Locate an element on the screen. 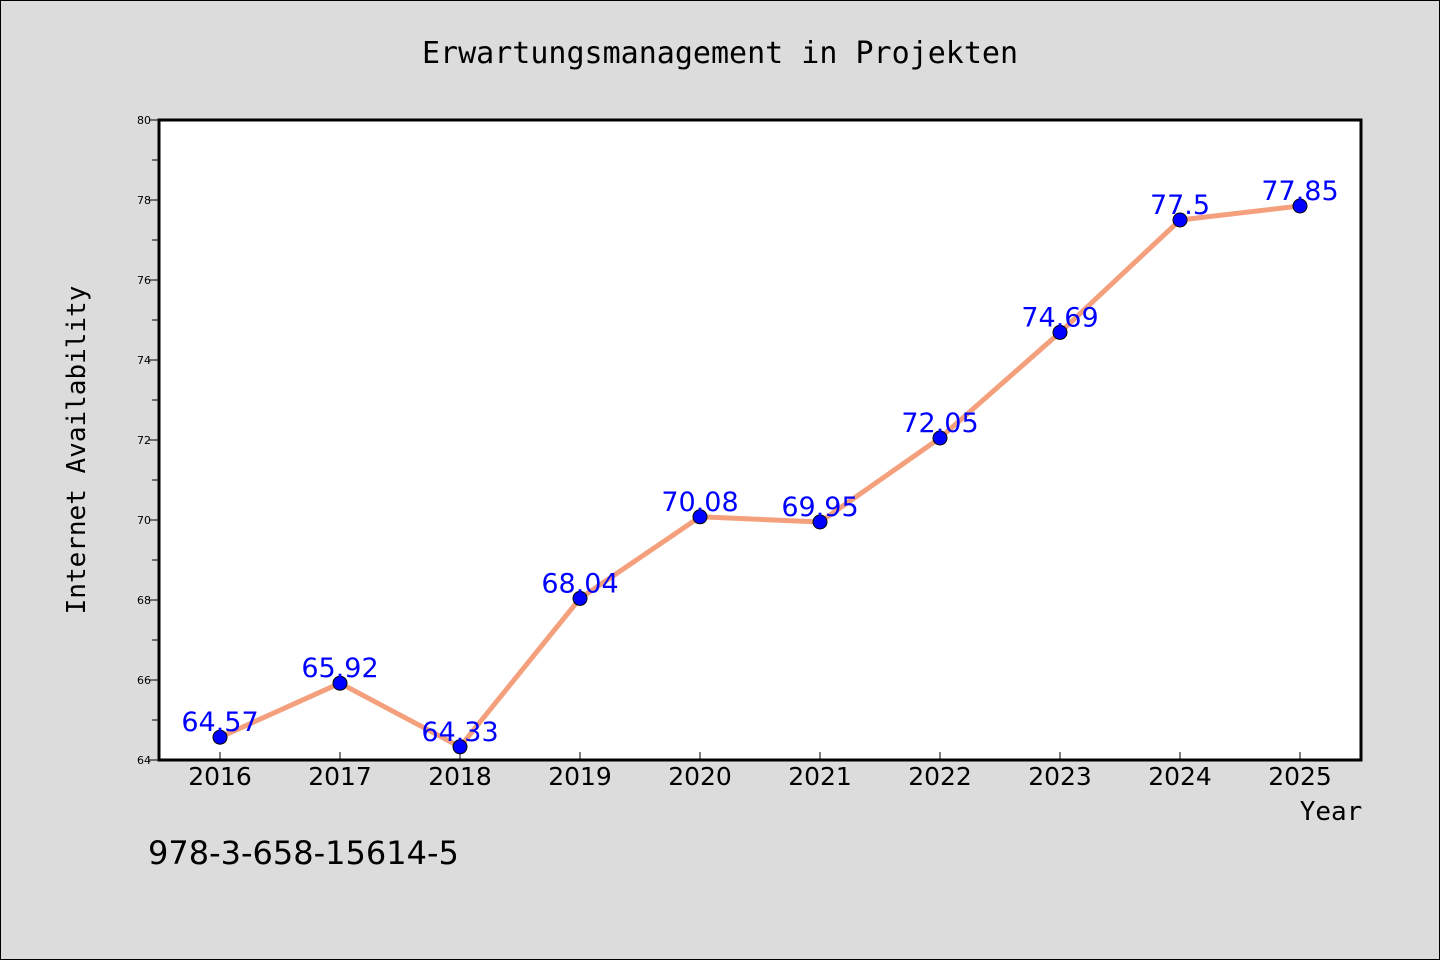  data-label: 77.5 is located at coordinates (1180, 205).